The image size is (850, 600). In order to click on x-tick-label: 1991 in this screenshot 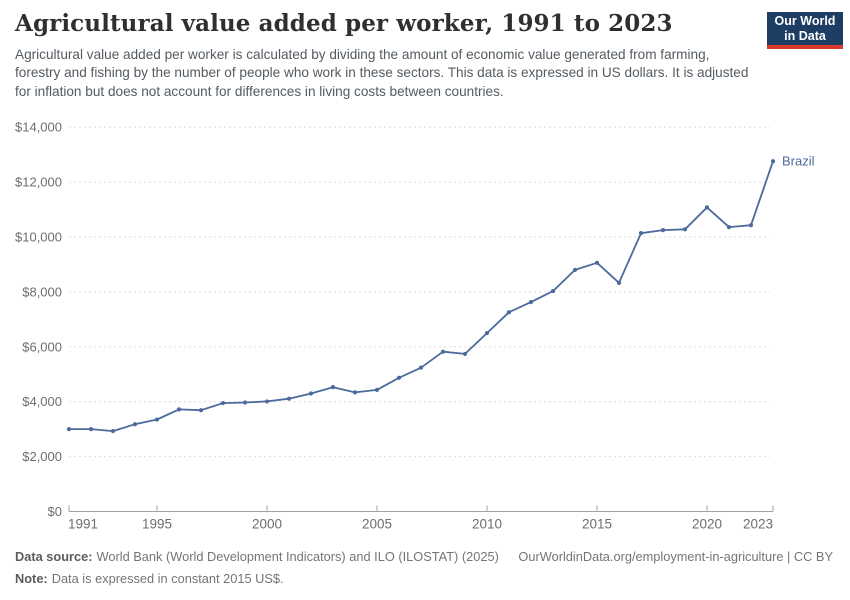, I will do `click(83, 524)`.